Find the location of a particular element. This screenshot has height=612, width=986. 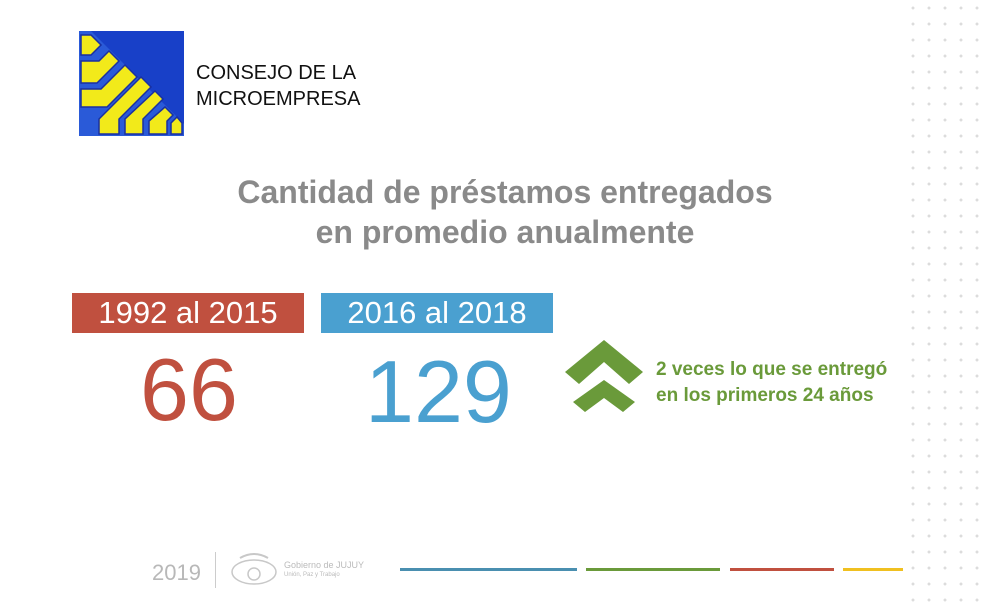

footer-line-red is located at coordinates (782, 569).